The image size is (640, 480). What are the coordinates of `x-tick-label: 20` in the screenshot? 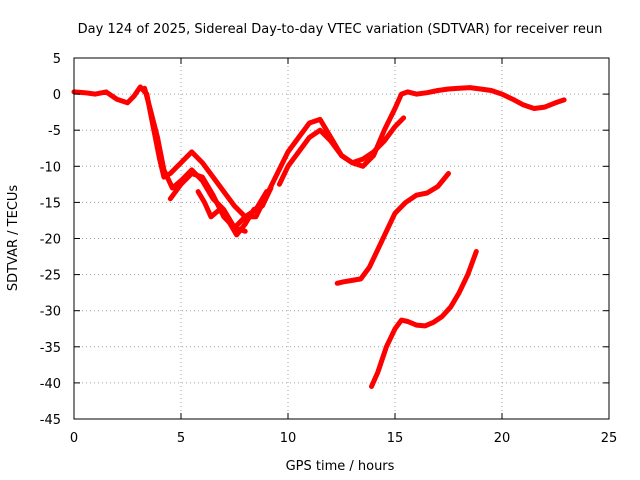 It's located at (502, 438).